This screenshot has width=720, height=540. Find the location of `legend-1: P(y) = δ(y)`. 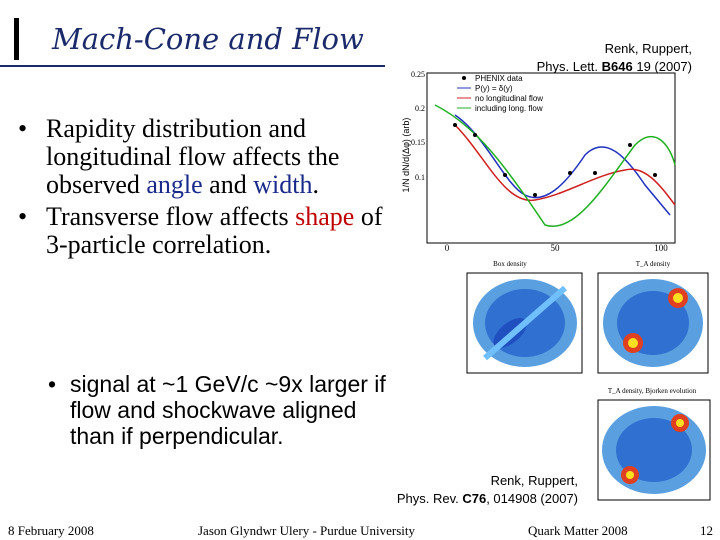

legend-1: P(y) = δ(y) is located at coordinates (494, 88).